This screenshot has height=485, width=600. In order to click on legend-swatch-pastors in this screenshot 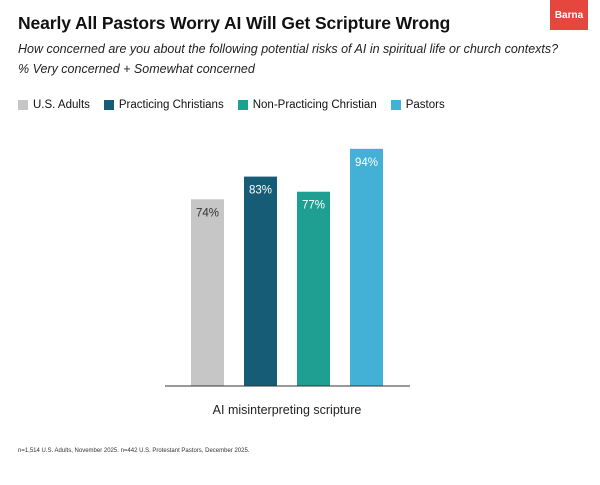, I will do `click(395, 105)`.